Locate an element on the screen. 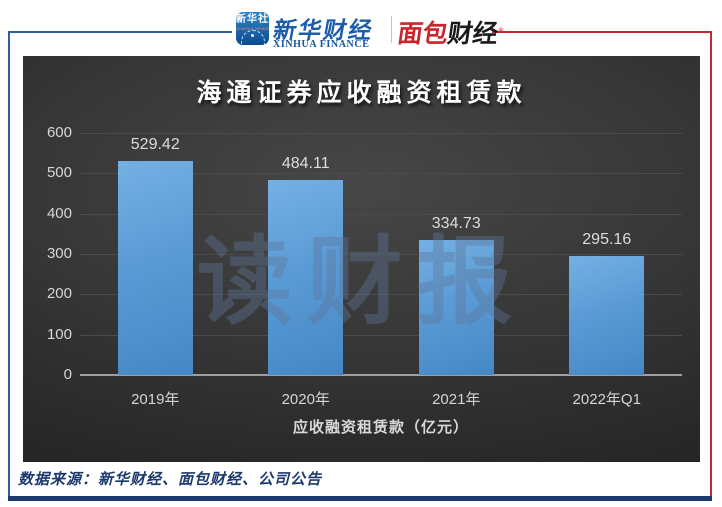  xinhua-news-app-icon-text: 新华社 is located at coordinates (252, 19).